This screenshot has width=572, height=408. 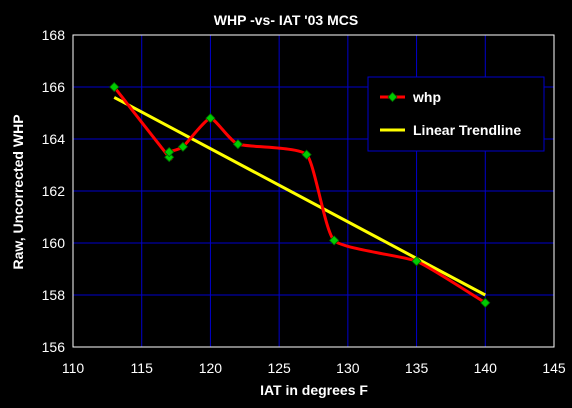 I want to click on y-tick-label: 160, so click(x=54, y=243).